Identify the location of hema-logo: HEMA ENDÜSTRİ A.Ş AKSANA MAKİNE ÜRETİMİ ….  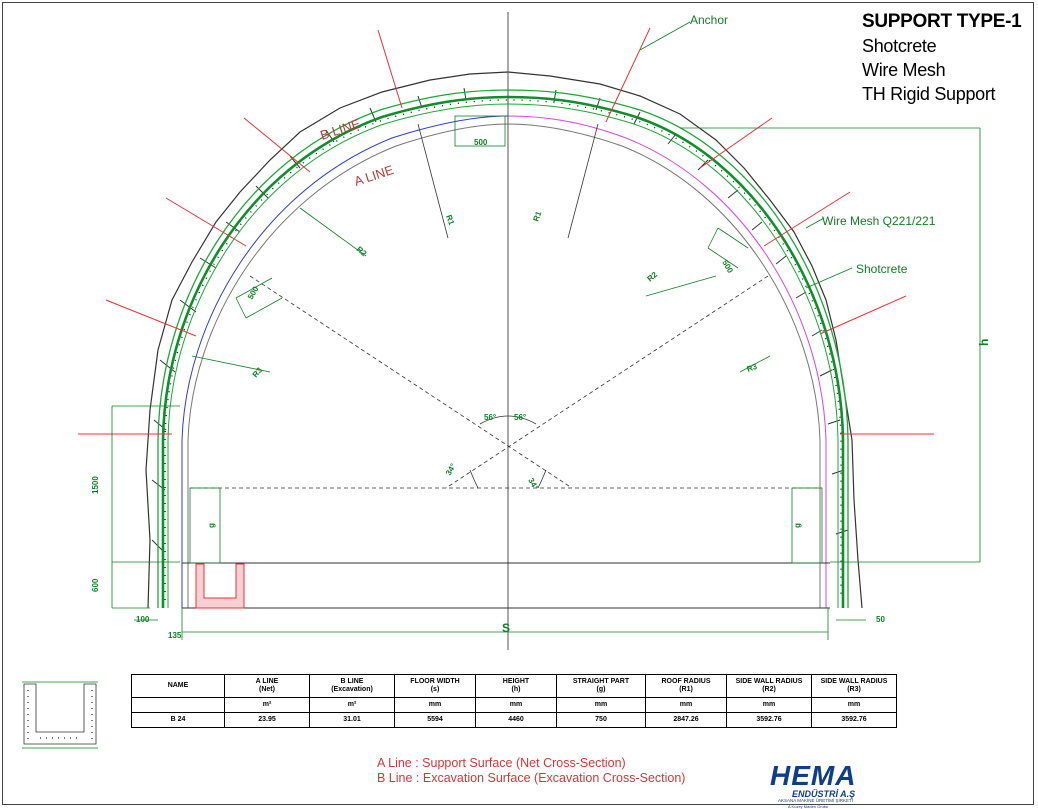
(830, 784).